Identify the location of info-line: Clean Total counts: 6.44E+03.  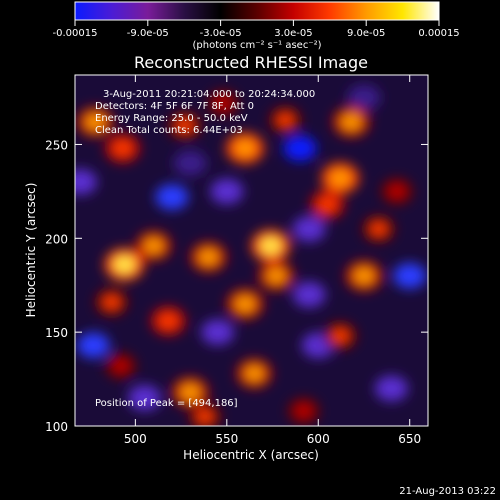
(169, 130).